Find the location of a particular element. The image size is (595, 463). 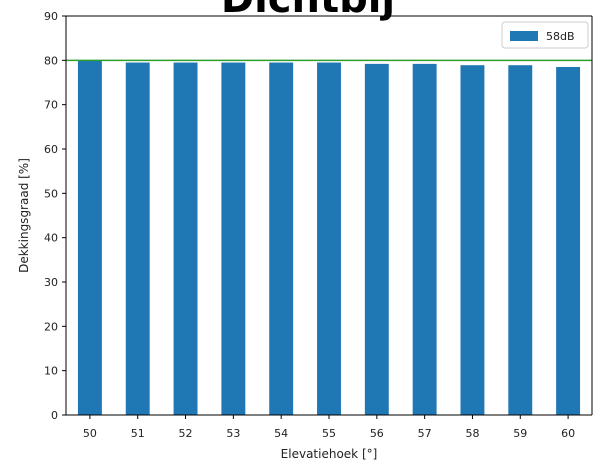

chart-title: Dichtbij is located at coordinates (308, 11).